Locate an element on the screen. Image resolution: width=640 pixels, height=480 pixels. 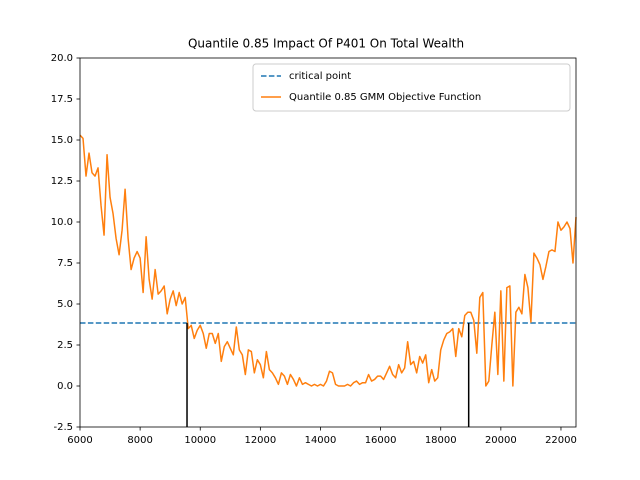
x-tick-label: 22000 is located at coordinates (561, 440).